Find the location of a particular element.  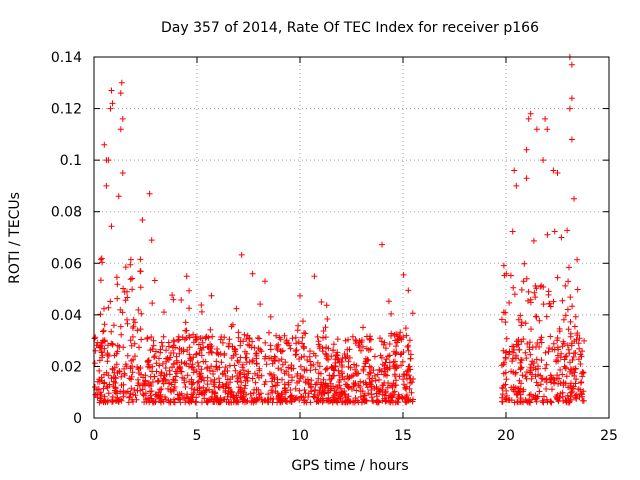

x-tick-label: 10 is located at coordinates (300, 436).